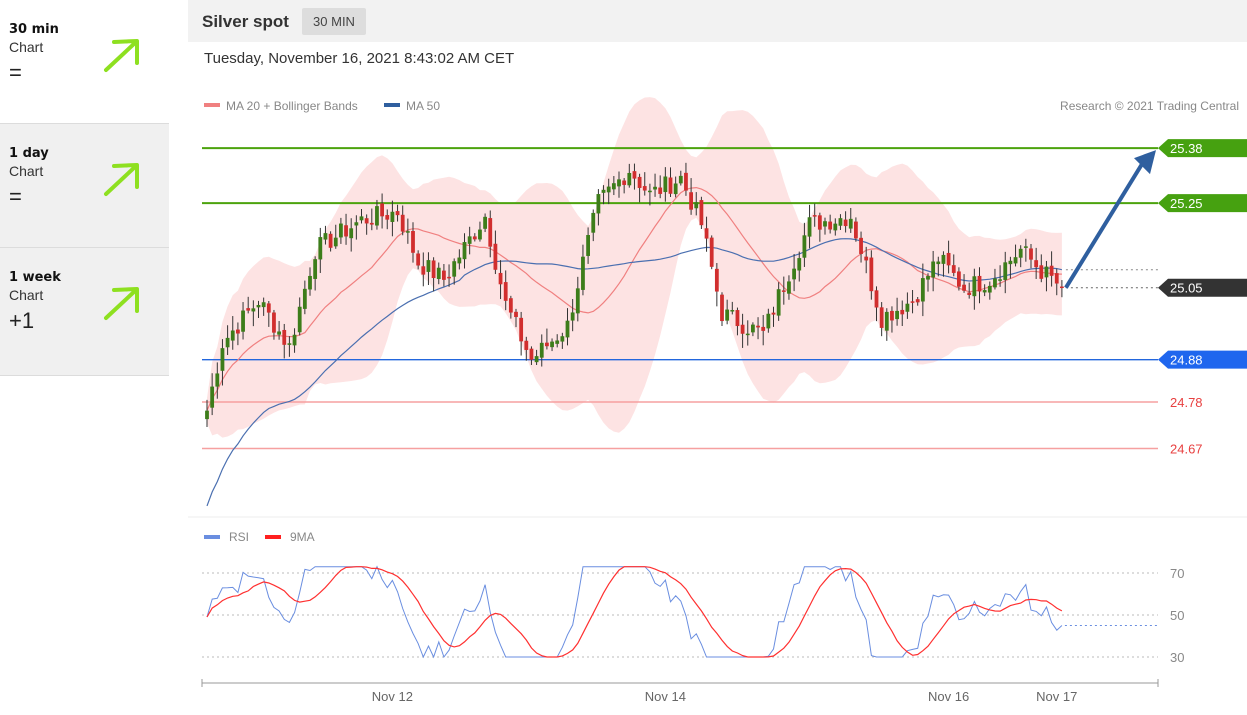 Image resolution: width=1247 pixels, height=715 pixels. Describe the element at coordinates (634, 612) in the screenshot. I see `rsi-line` at that location.